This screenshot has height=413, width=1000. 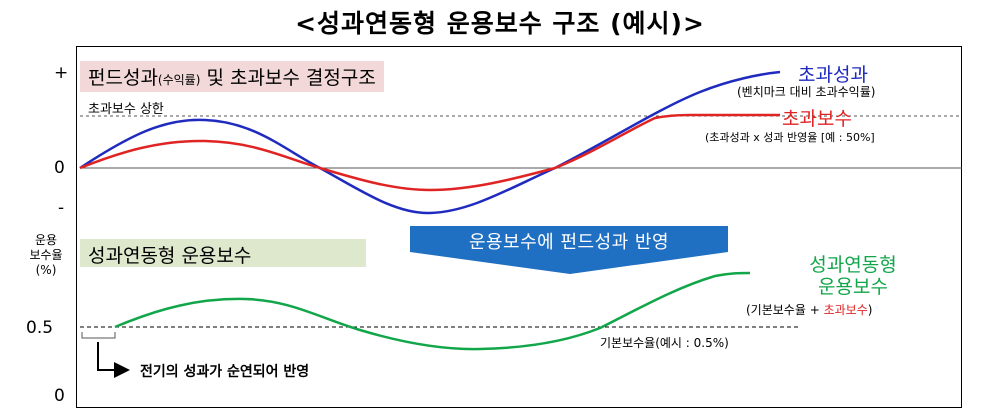 What do you see at coordinates (225, 372) in the screenshot?
I see `lag-note: 전기의 성과가 순연되어 반영` at bounding box center [225, 372].